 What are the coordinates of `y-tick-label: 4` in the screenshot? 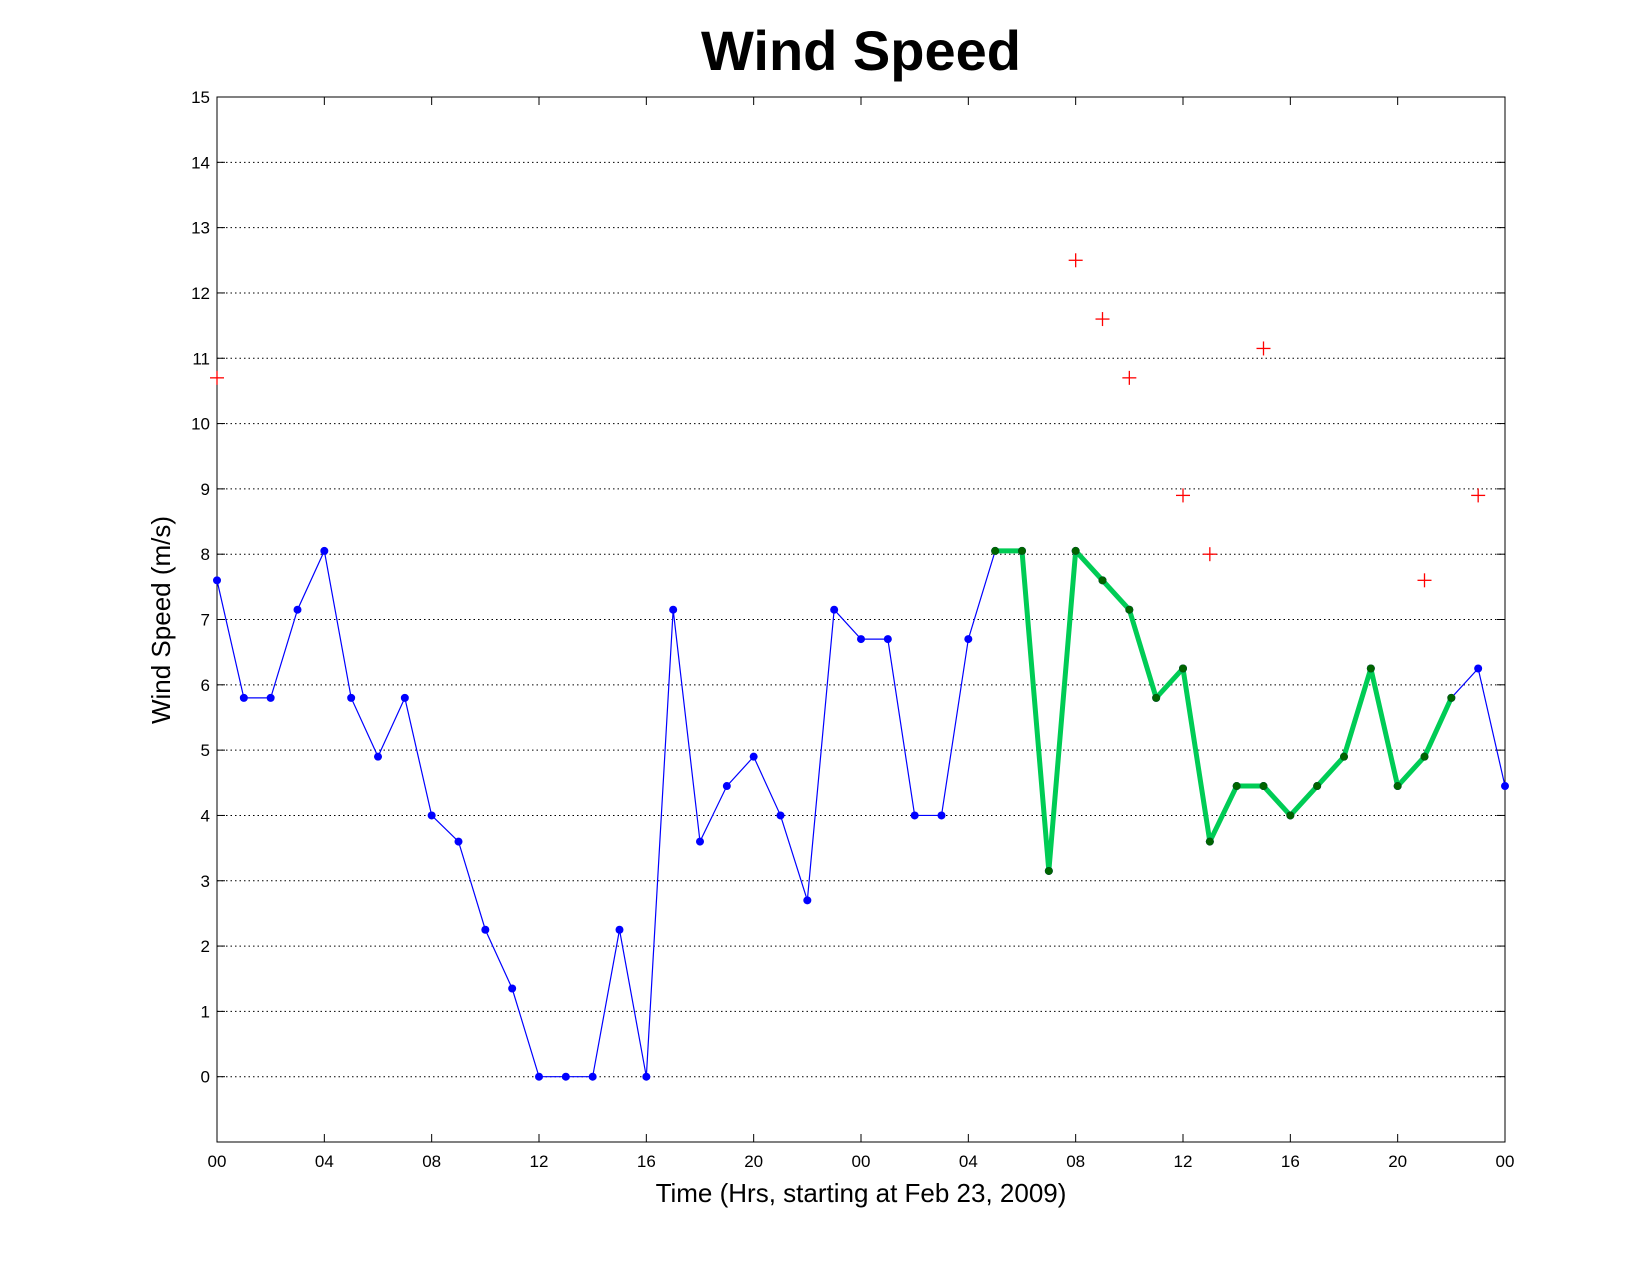 It's located at (205, 815).